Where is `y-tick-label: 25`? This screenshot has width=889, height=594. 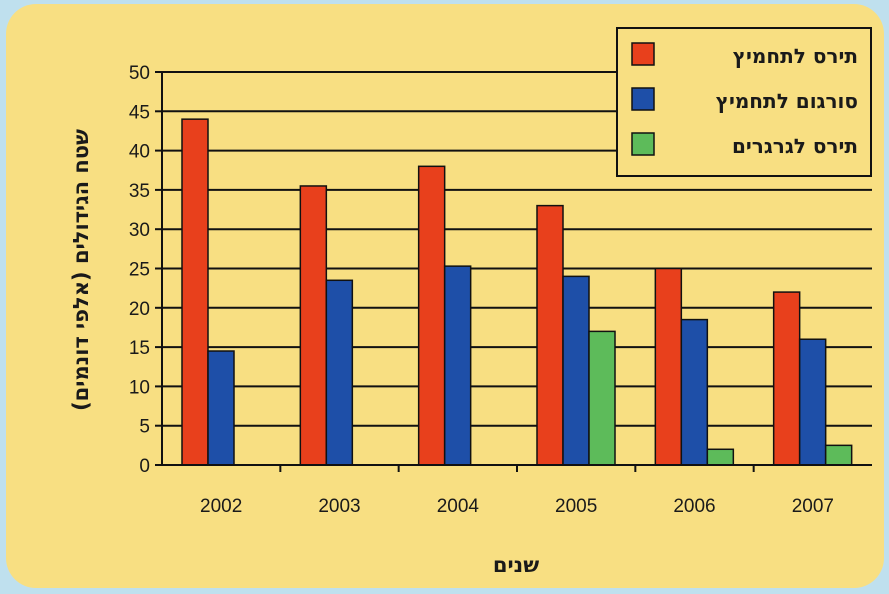 y-tick-label: 25 is located at coordinates (139, 270).